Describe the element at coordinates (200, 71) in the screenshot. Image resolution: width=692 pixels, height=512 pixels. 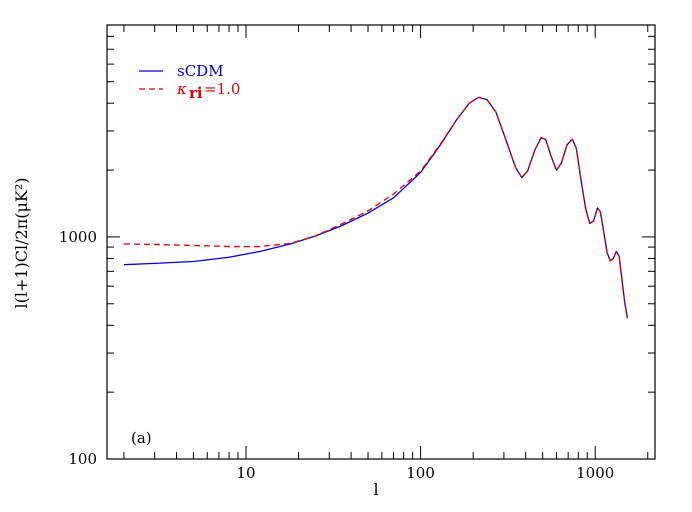
I see `legend-label-scdm: sCDM` at that location.